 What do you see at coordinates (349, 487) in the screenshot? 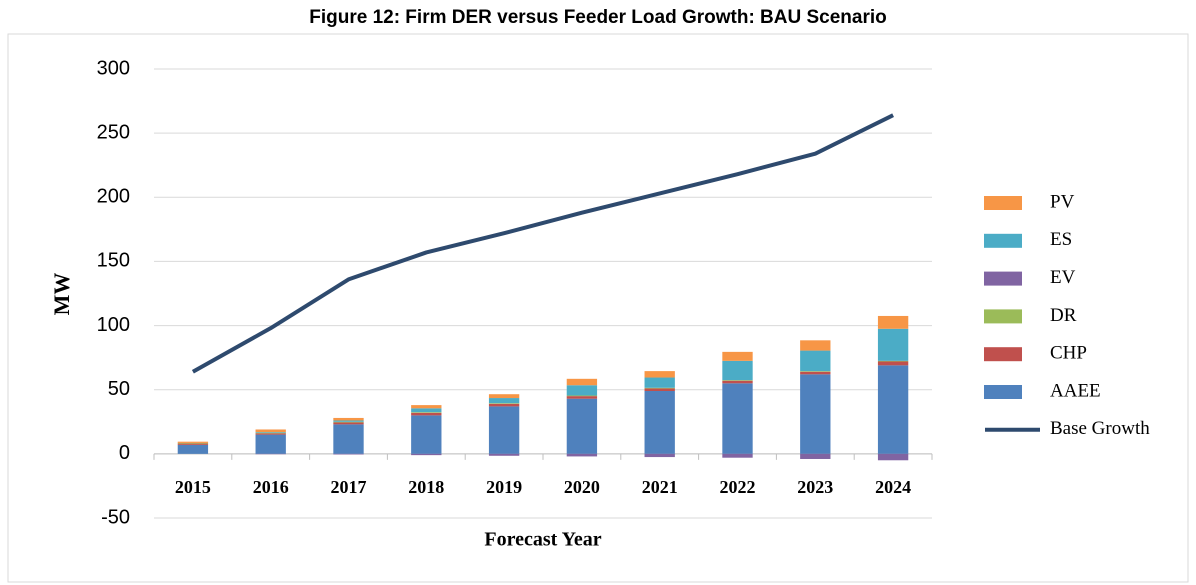
I see `x-tick-label: 2017` at bounding box center [349, 487].